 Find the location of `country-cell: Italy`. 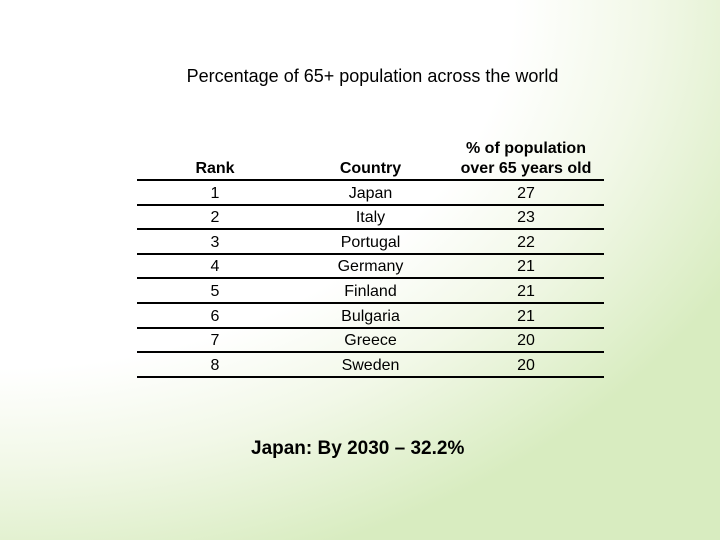

country-cell: Italy is located at coordinates (370, 217).